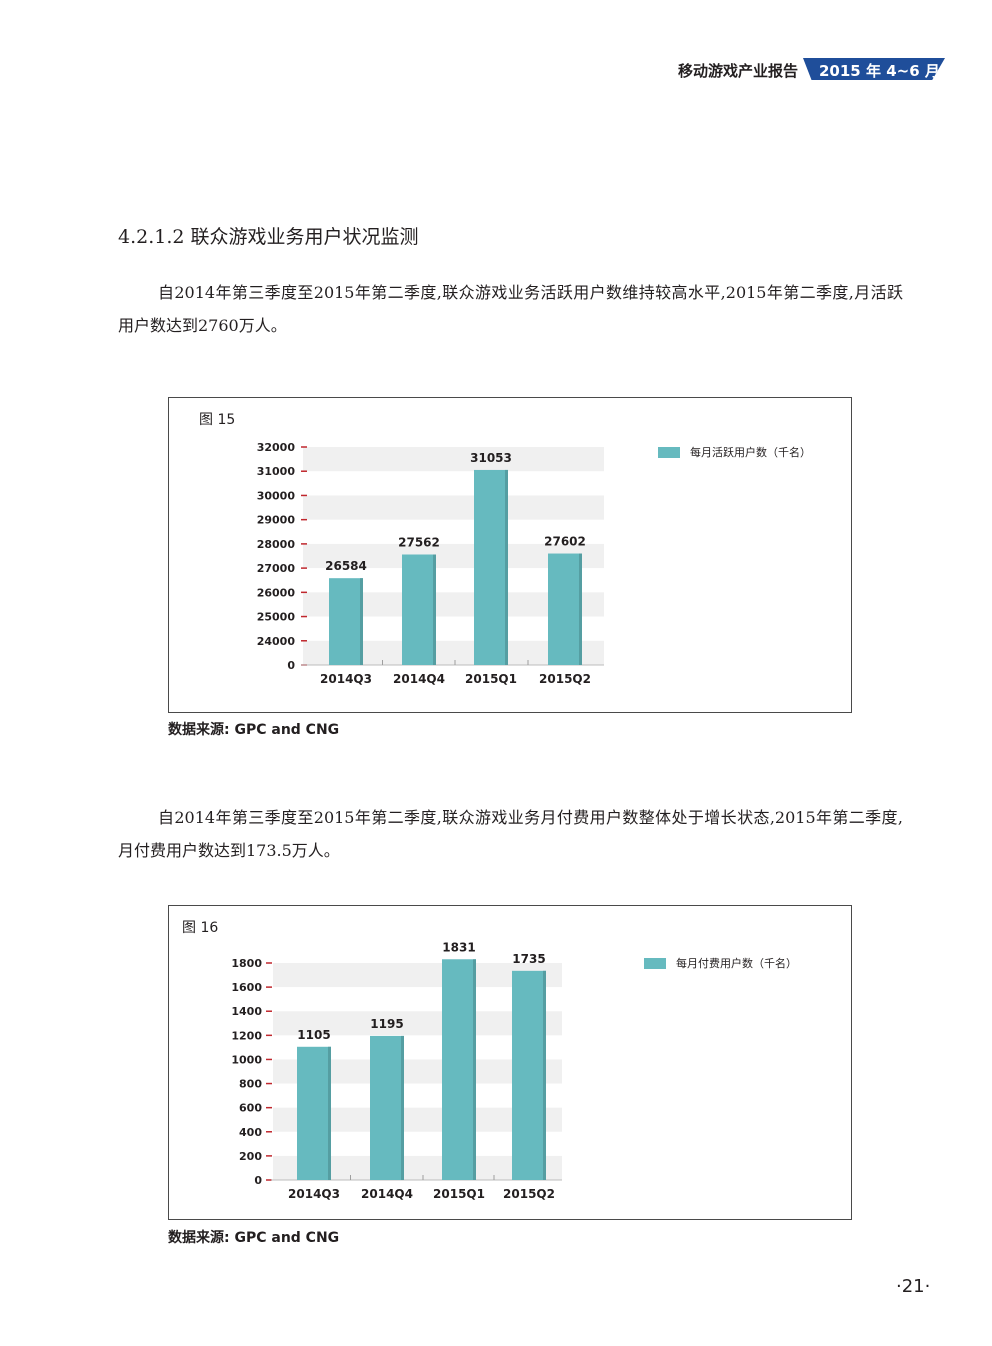 This screenshot has width=992, height=1346. I want to click on section-heading: 4.2.1.2 联众游戏业务用户状况监测, so click(268, 237).